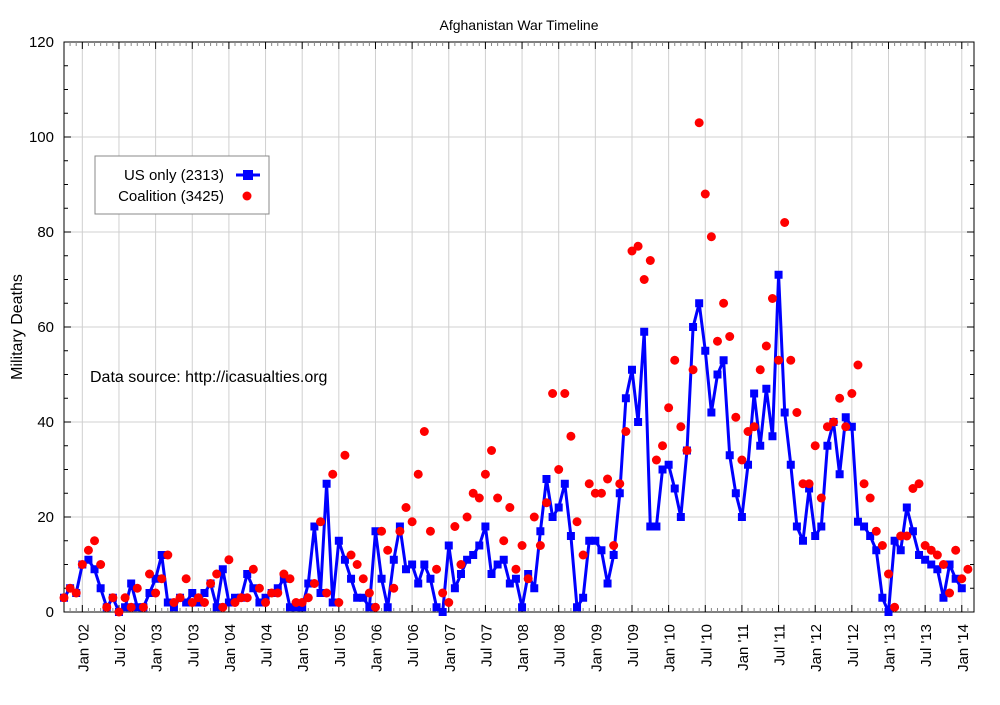  What do you see at coordinates (182, 185) in the screenshot?
I see `legend: US only (2313) Coalition (3425)` at bounding box center [182, 185].